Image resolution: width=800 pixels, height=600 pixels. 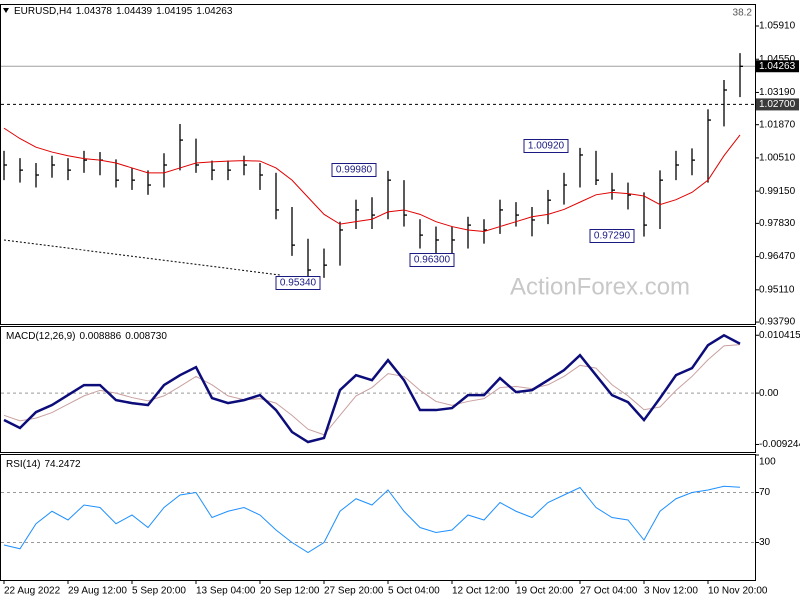 I want to click on price-annotation: 0.96300, so click(x=432, y=260).